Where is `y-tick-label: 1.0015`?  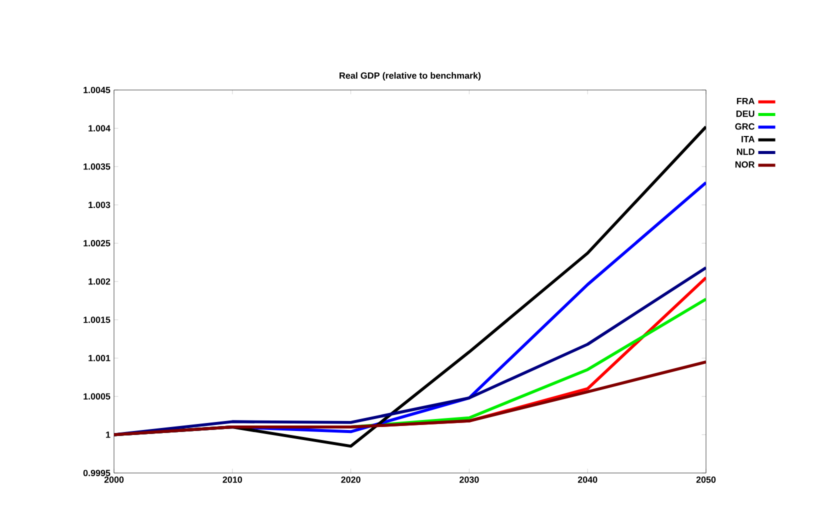
y-tick-label: 1.0015 is located at coordinates (97, 319).